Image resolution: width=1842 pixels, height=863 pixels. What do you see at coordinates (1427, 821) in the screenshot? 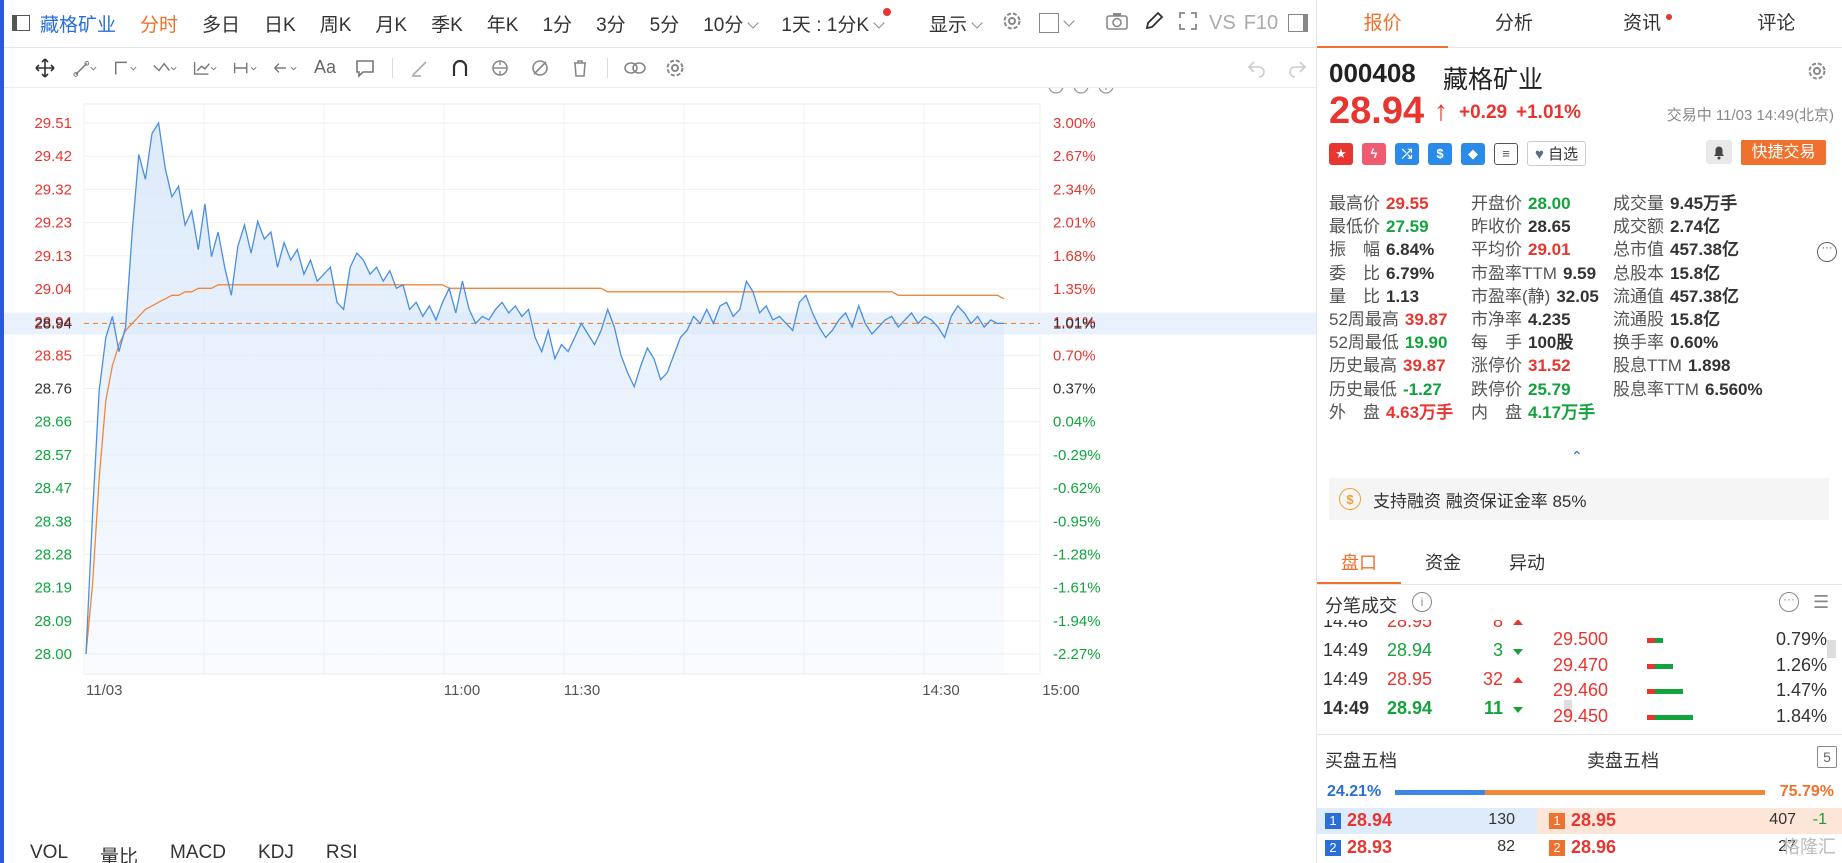
I see `bid-level-row: 1 28.94 130` at bounding box center [1427, 821].